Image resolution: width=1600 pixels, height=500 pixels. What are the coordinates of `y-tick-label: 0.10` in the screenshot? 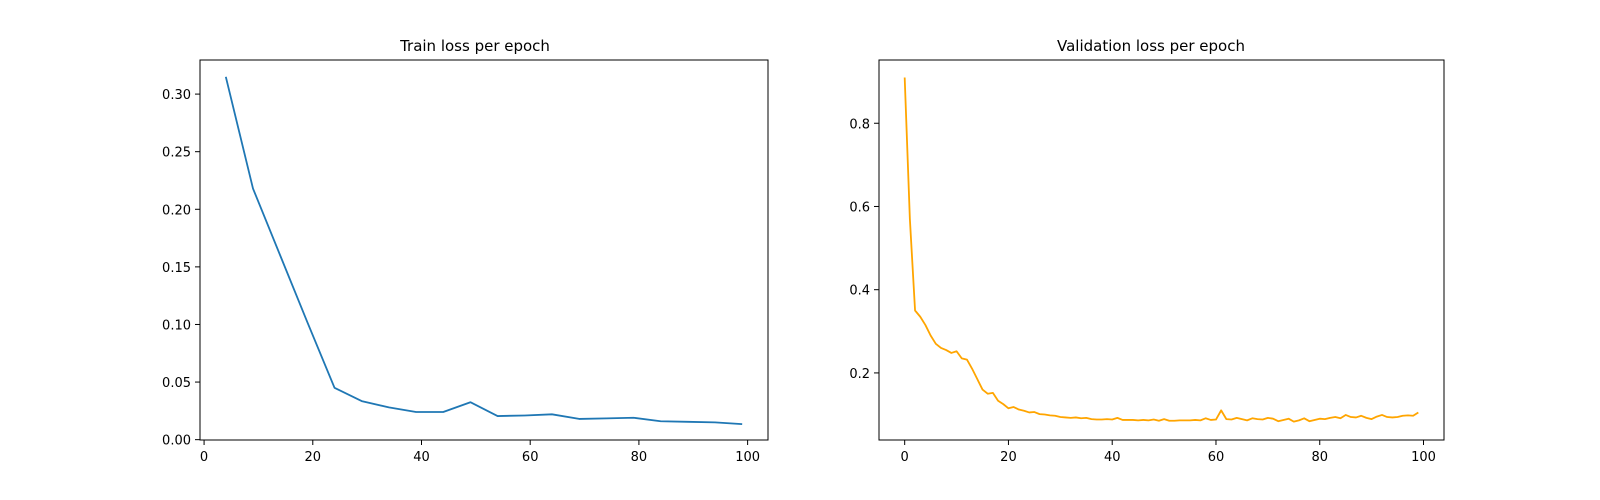 It's located at (176, 325).